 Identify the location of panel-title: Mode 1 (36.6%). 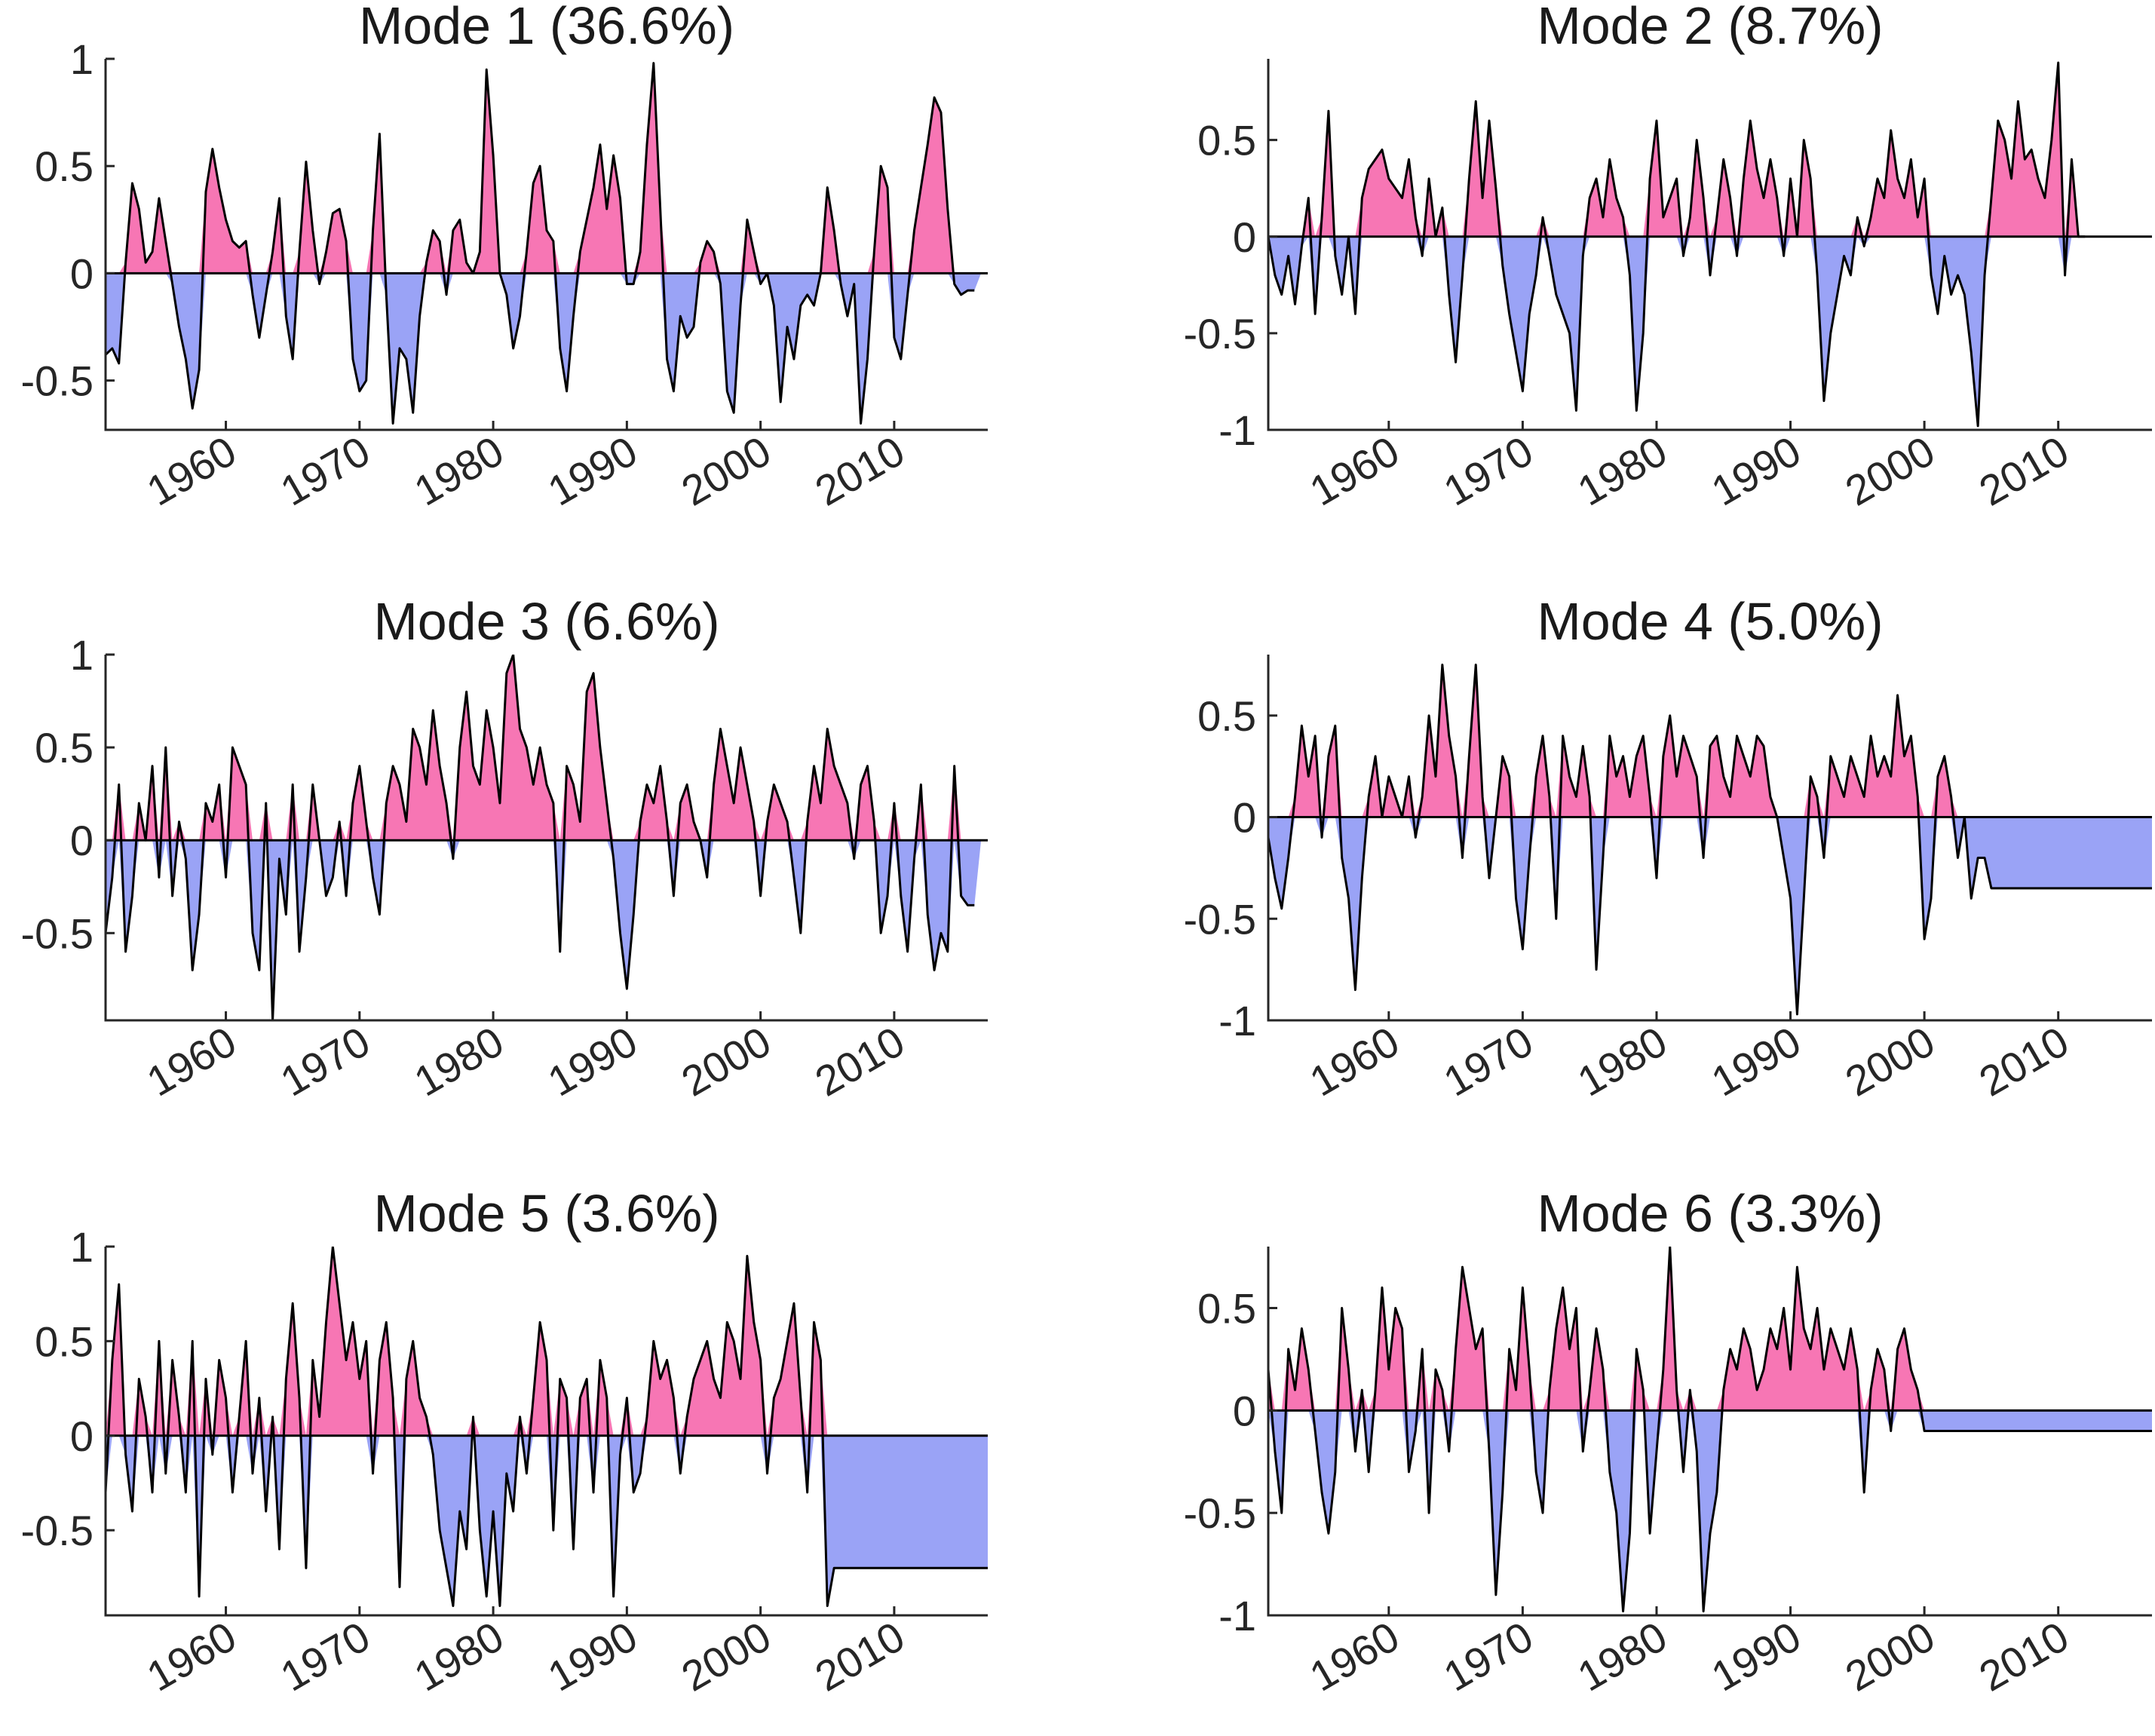
(546, 28).